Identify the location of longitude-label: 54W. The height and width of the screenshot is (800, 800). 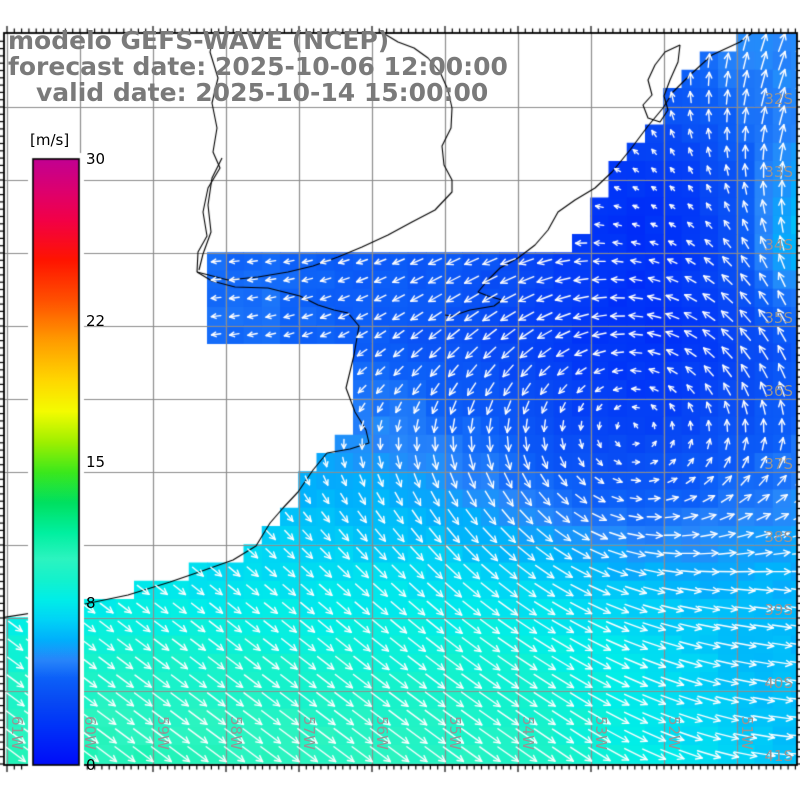
(528, 733).